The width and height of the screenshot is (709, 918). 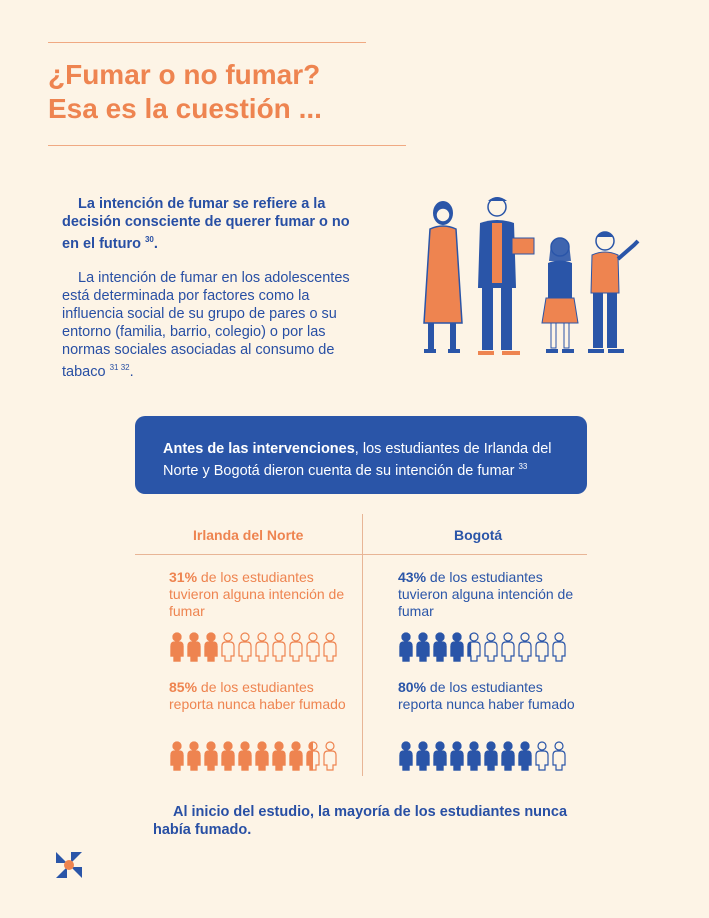 What do you see at coordinates (614, 292) in the screenshot?
I see `boy-figure-icon` at bounding box center [614, 292].